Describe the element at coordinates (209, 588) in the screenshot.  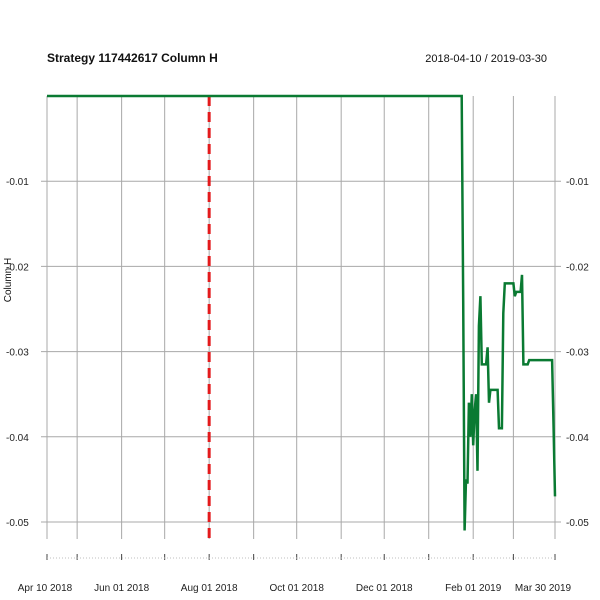
I see `x-tick-label: Aug 01 2018` at that location.